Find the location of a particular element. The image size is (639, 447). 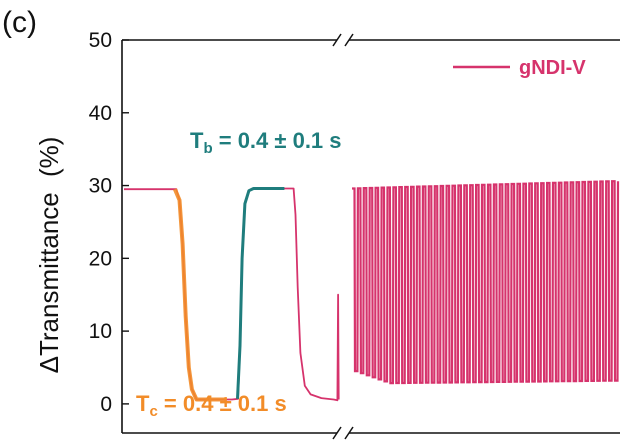

axis-break-marks is located at coordinates (343, 236).